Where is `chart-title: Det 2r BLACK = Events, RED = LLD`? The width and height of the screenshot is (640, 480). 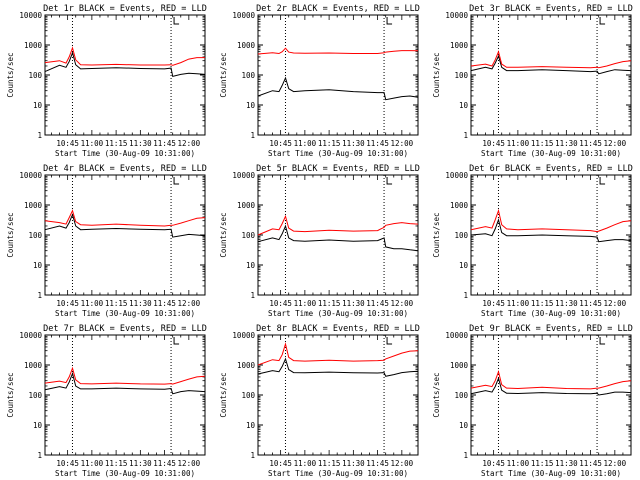 chart-title: Det 2r BLACK = Events, RED = LLD is located at coordinates (338, 9).